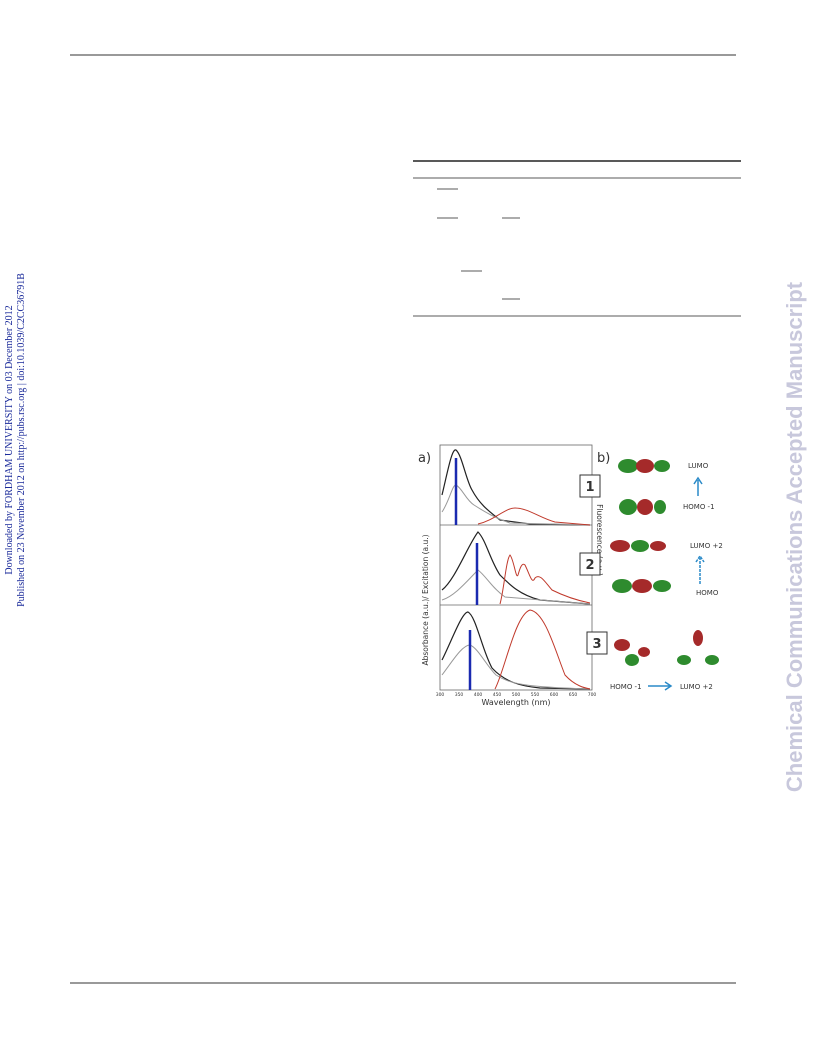 The height and width of the screenshot is (1056, 816). What do you see at coordinates (554, 695) in the screenshot?
I see `x-tick-label: 600` at bounding box center [554, 695].